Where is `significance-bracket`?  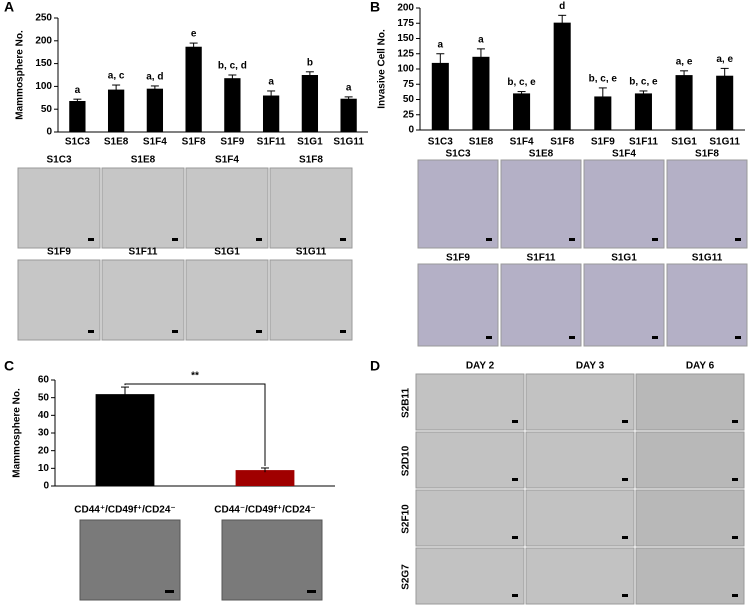
significance-bracket is located at coordinates (195, 424).